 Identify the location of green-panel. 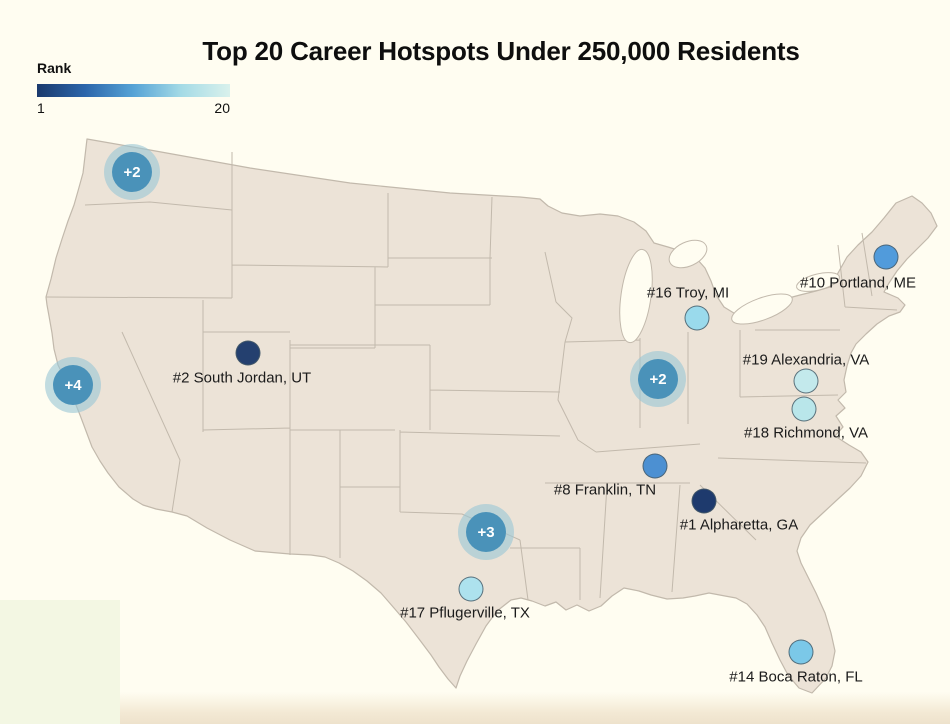
(60, 662).